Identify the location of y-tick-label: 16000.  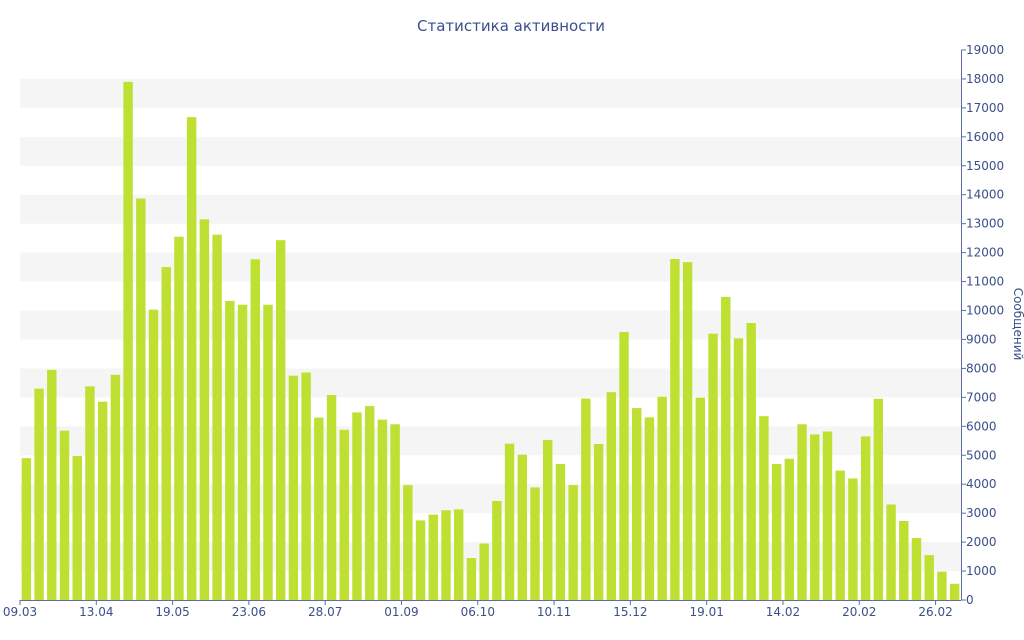
(985, 137).